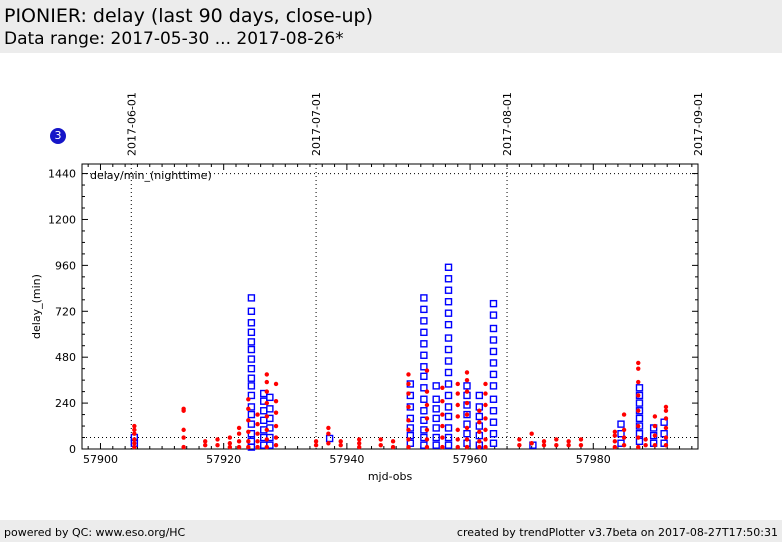 The width and height of the screenshot is (782, 542). I want to click on footer-powered-by: powered by QC: www.eso.org/HC, so click(95, 532).